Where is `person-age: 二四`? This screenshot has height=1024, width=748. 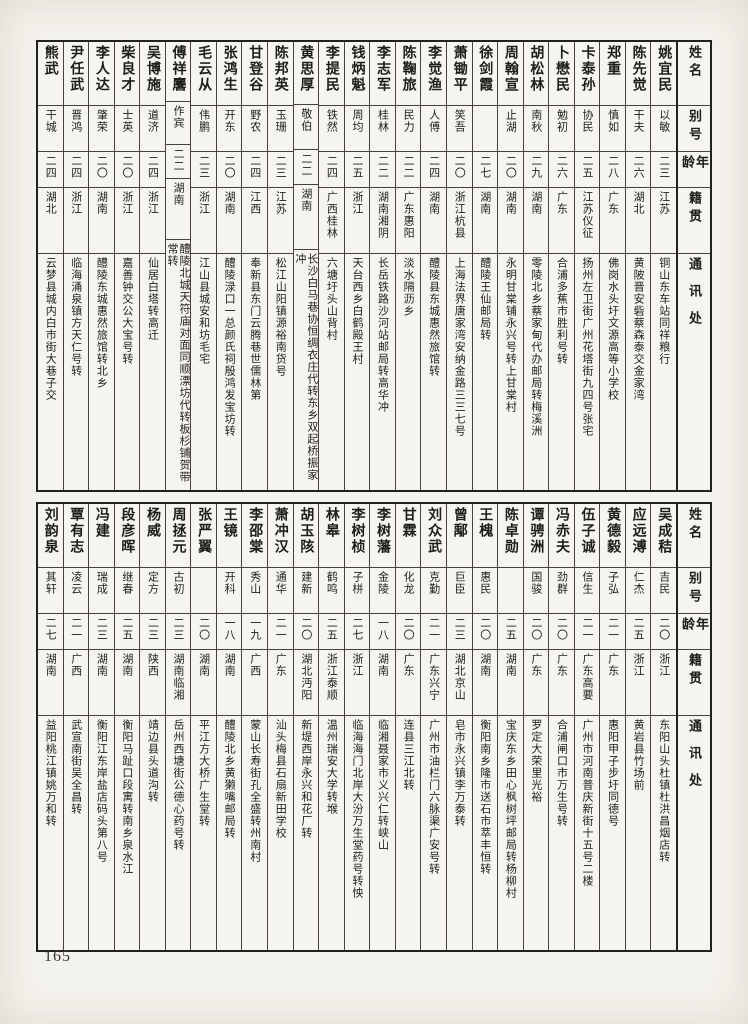
person-age: 二四 is located at coordinates (254, 167).